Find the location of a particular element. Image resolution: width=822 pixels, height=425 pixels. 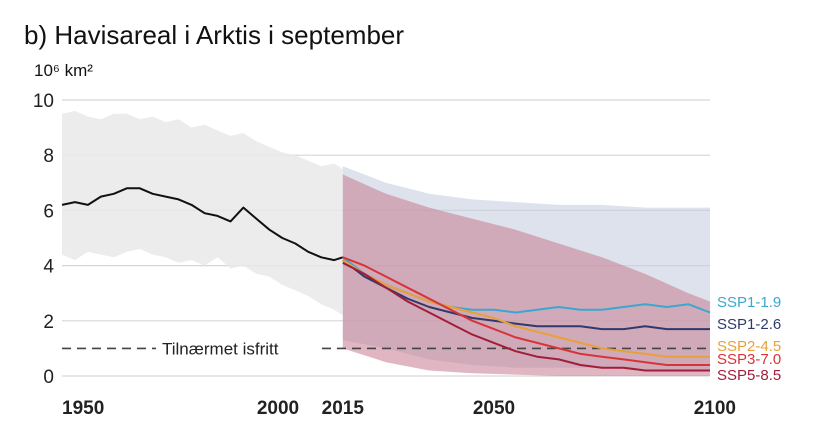

legend-label: SSP1-1.9 is located at coordinates (749, 302).